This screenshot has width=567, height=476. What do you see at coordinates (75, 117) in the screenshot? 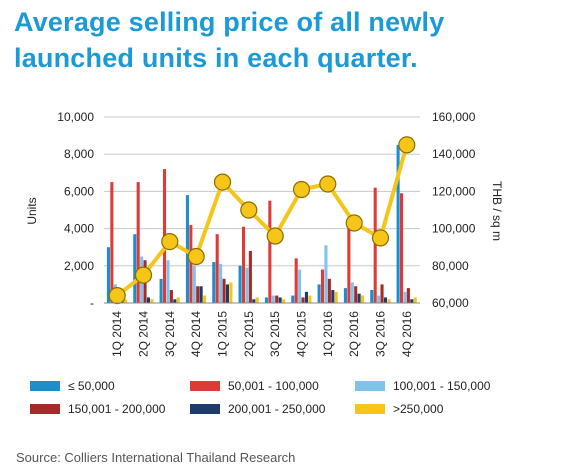
I see `y-tick-label: 10,000` at bounding box center [75, 117].